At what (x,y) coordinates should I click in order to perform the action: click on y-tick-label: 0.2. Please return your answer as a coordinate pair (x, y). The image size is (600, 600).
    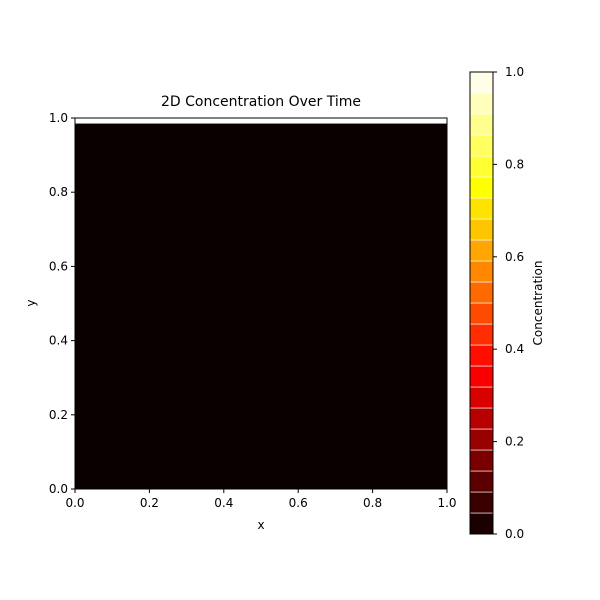
    Looking at the image, I should click on (58, 415).